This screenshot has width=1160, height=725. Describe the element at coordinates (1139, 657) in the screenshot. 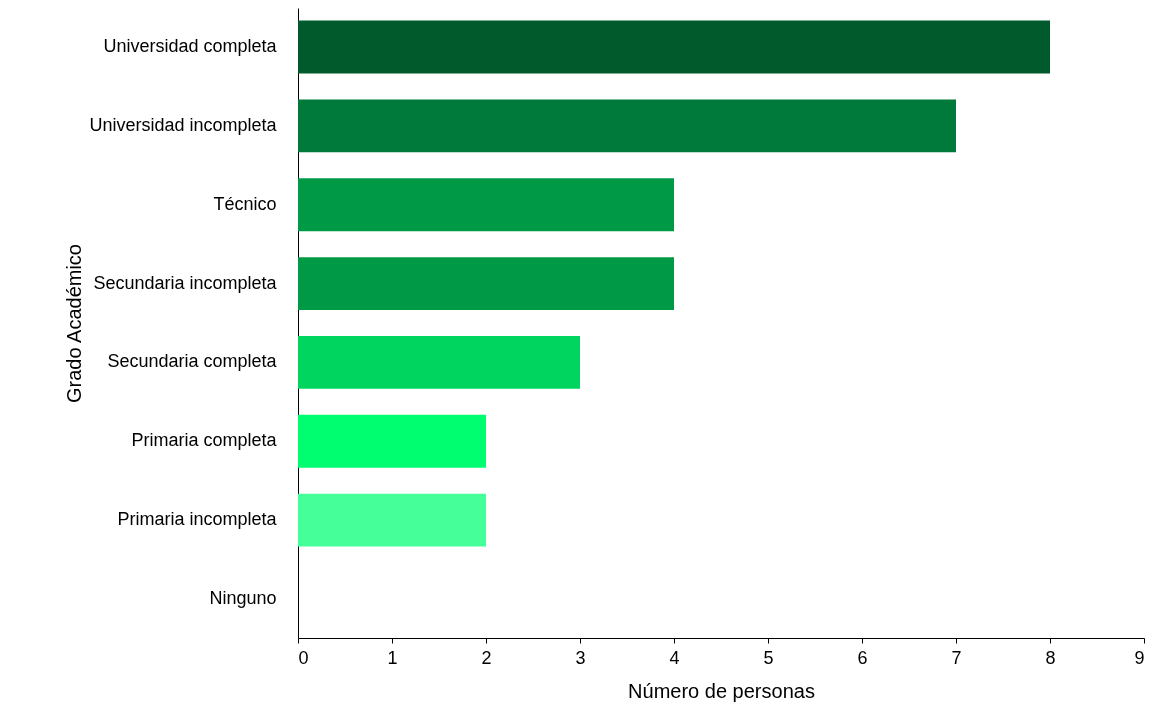

I see `x-tick-label: 9` at that location.